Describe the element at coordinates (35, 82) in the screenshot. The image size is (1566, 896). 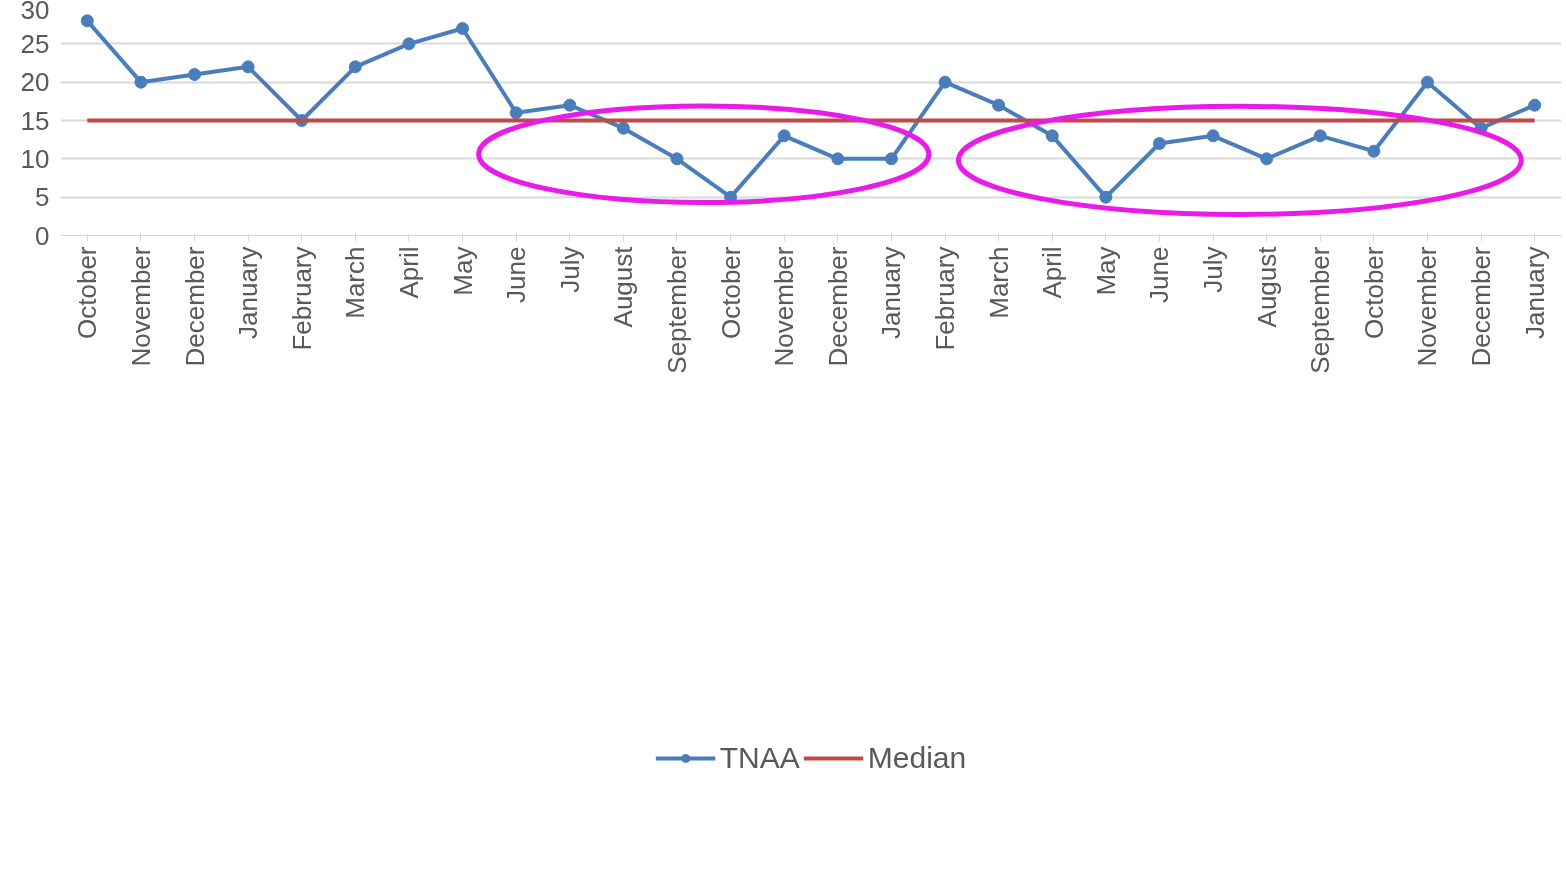
I see `y-tick-label: 20` at that location.